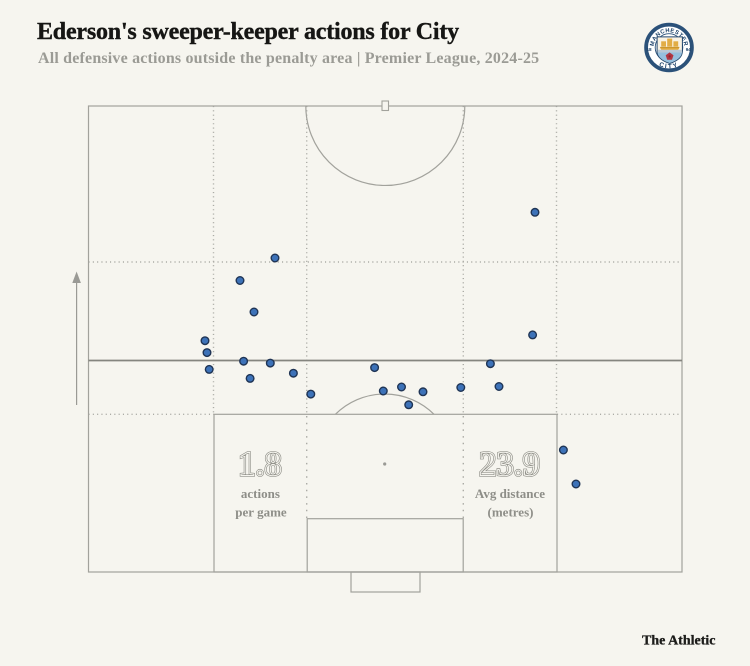  I want to click on svg-text: (metres), so click(511, 512).